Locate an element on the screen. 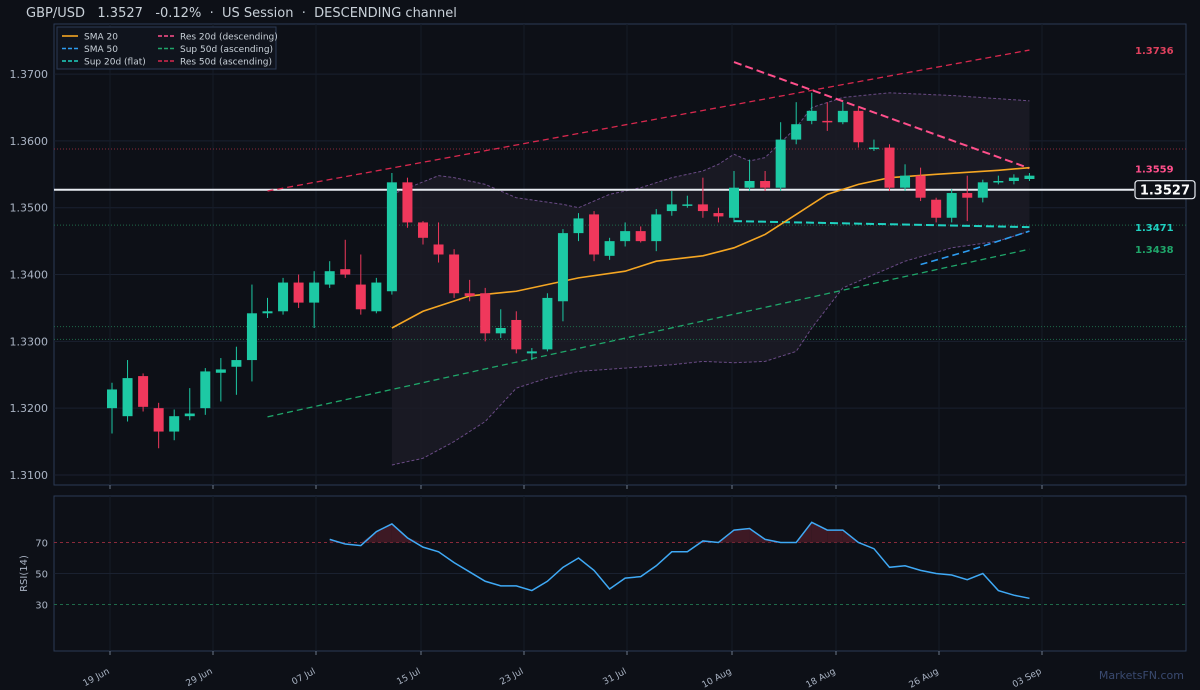 The image size is (1200, 690). session-label: US Session is located at coordinates (257, 13).